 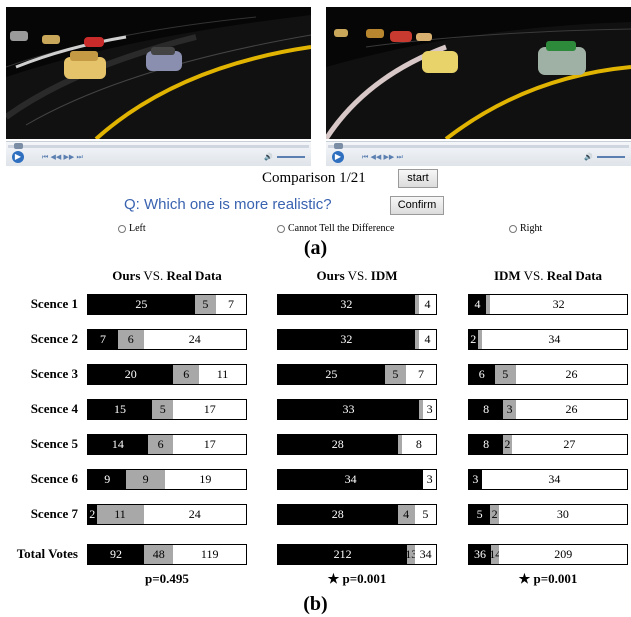 I want to click on ours-segment: 33, so click(x=348, y=409).